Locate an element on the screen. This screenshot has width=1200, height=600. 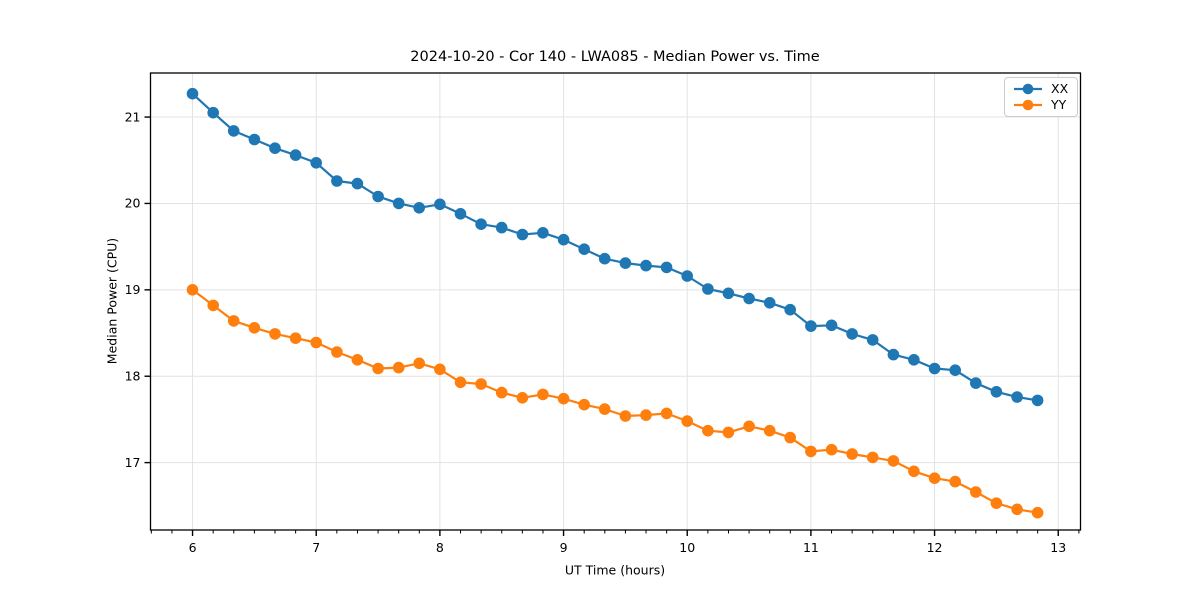
y-tick-label: 17 is located at coordinates (133, 462).